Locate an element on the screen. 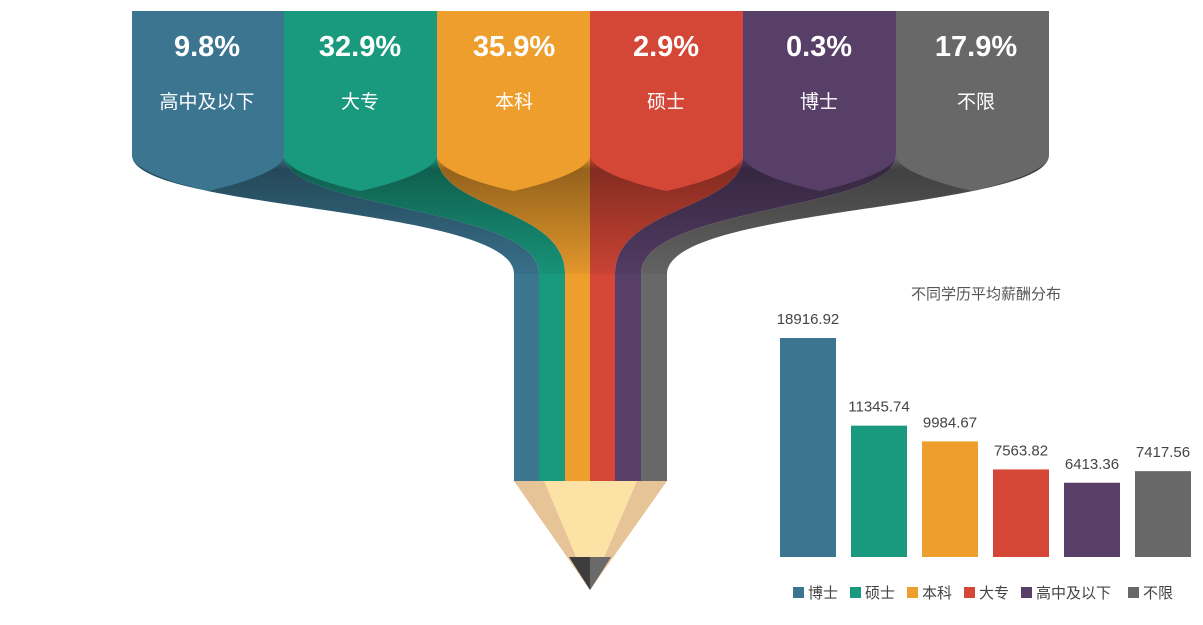 Image resolution: width=1203 pixels, height=625 pixels. bar-value-label-master: 11345.74 is located at coordinates (878, 407).